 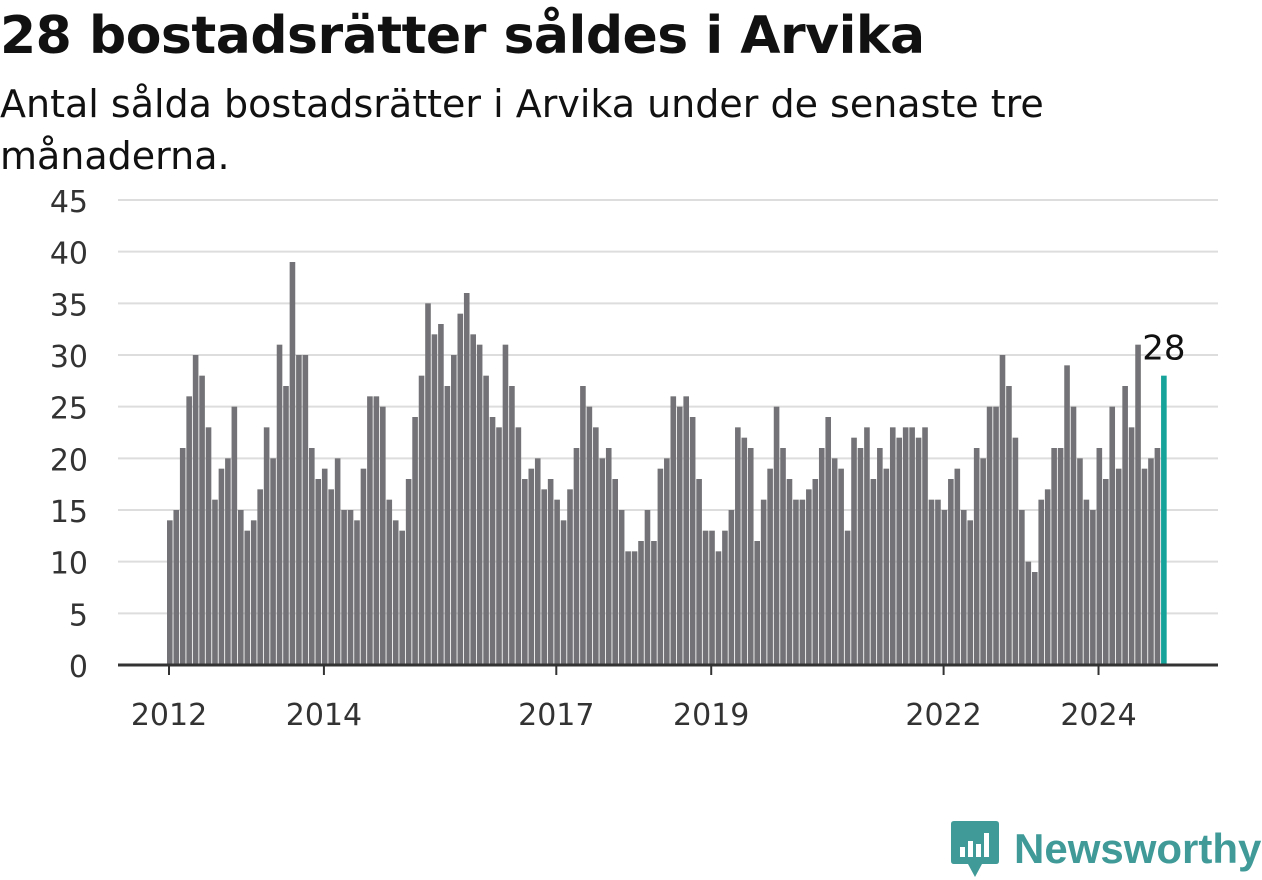 I want to click on x-tick-label: 2017, so click(x=556, y=715).